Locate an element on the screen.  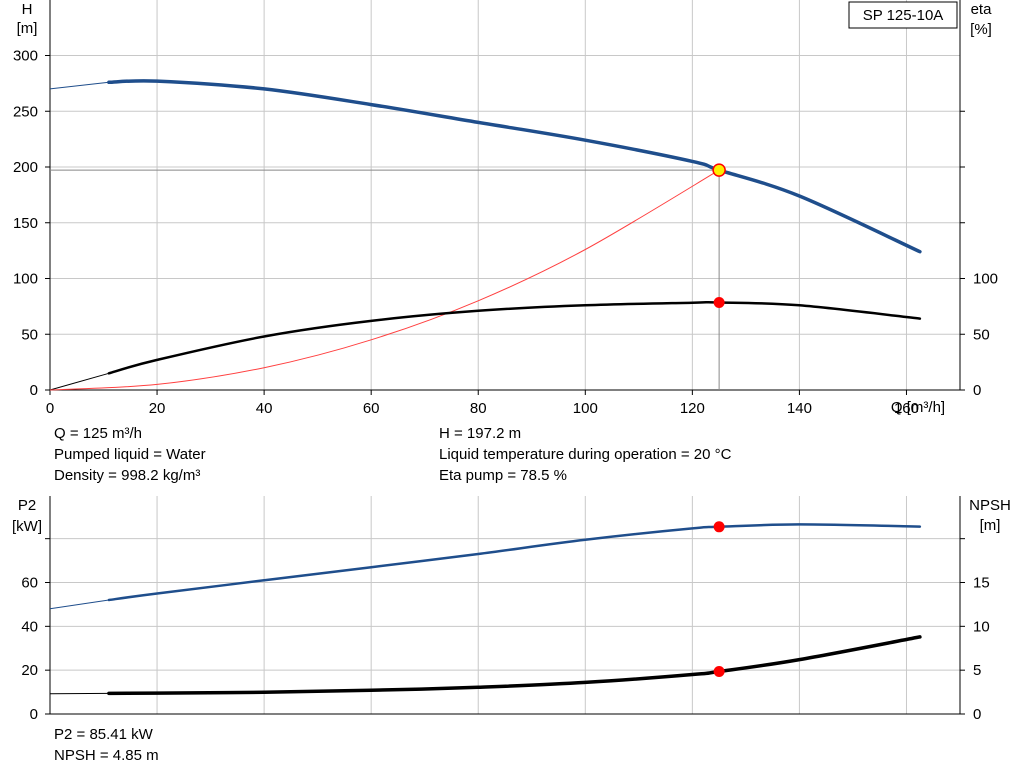
p2-tick-label: 60 is located at coordinates (29, 583).